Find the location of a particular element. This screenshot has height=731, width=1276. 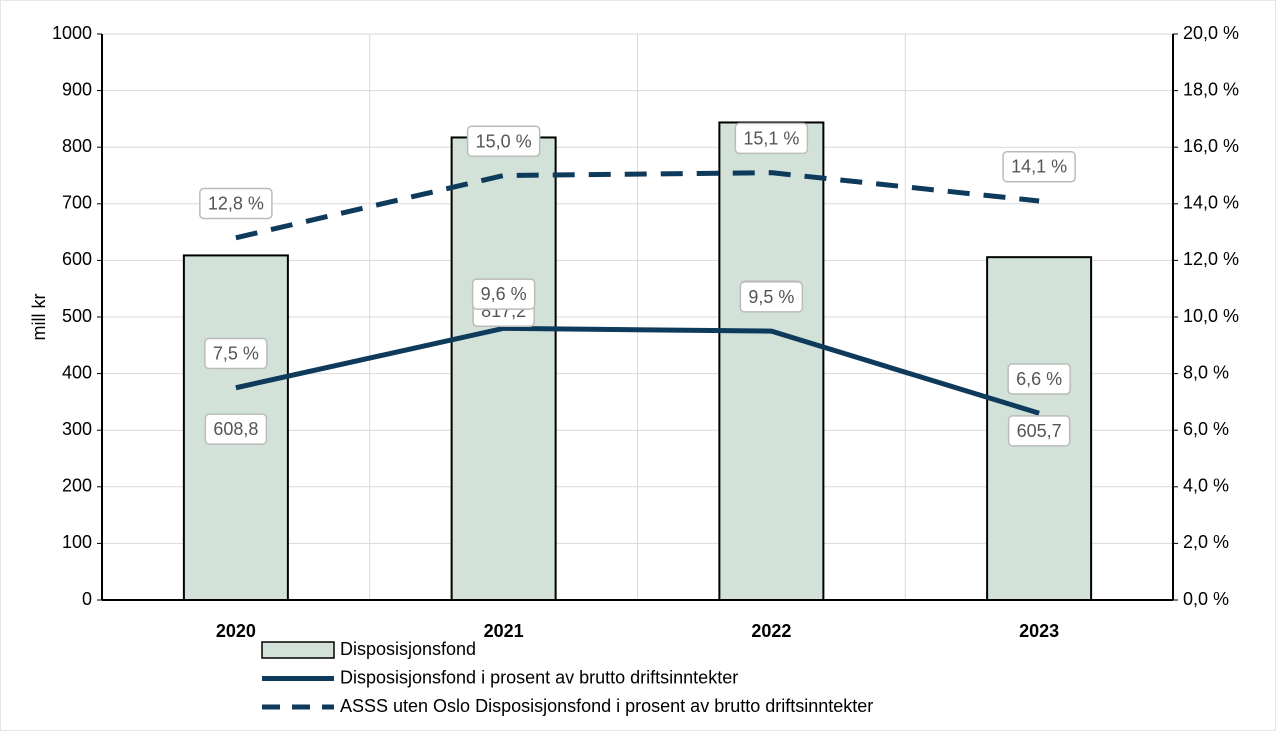

y2-tick-label: 14,0 % is located at coordinates (1211, 203).